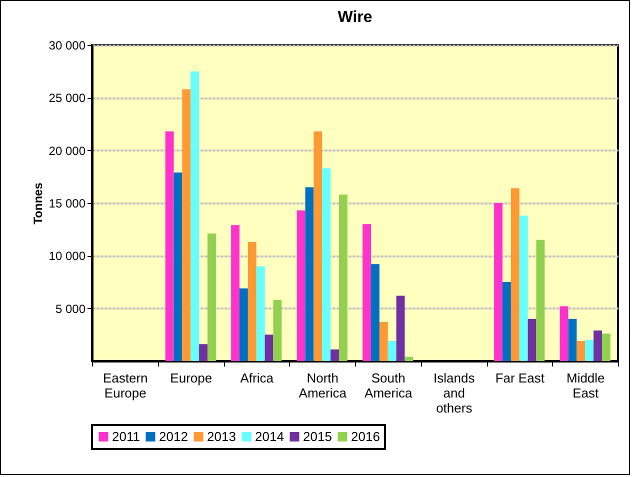 This screenshot has width=632, height=477. I want to click on y-tick-label: 25 000, so click(67, 98).